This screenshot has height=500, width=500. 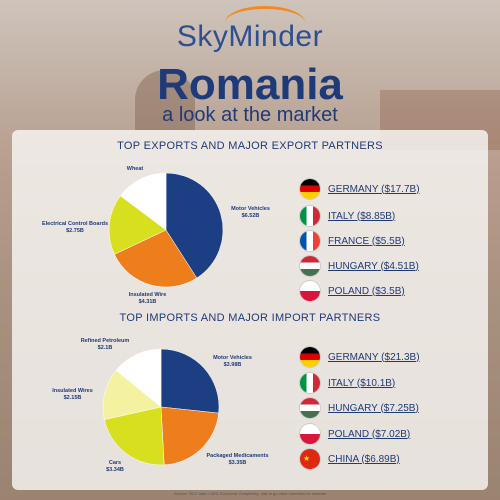 What do you see at coordinates (232, 361) in the screenshot?
I see `import-label-motor-vehicles: Motor Vehicles $3.98B` at bounding box center [232, 361].